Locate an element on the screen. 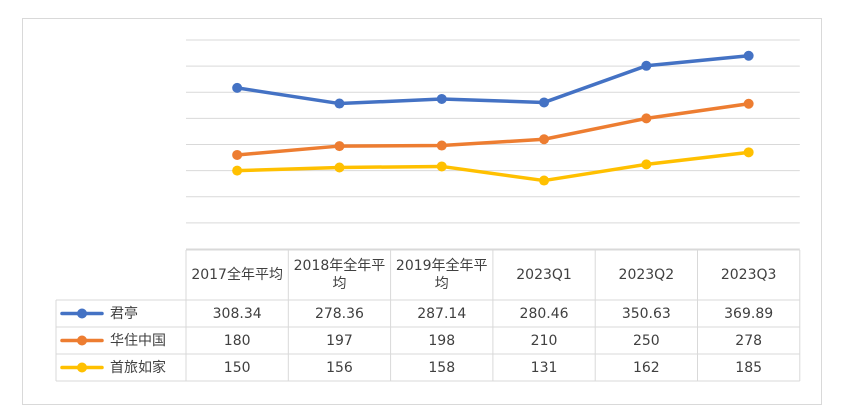 This screenshot has width=842, height=416. data-label: 158 is located at coordinates (442, 367).